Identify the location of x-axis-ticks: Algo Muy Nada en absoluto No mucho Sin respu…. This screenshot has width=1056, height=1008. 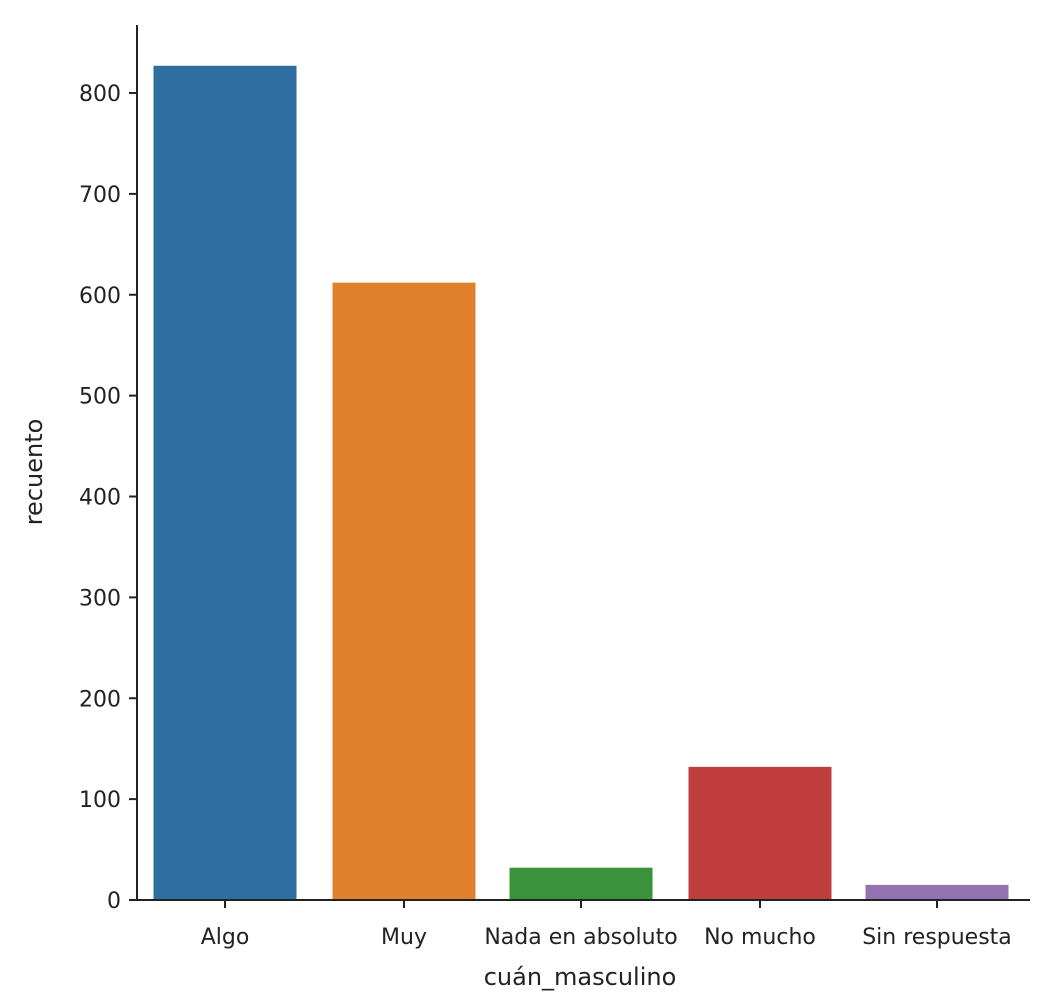
(606, 925).